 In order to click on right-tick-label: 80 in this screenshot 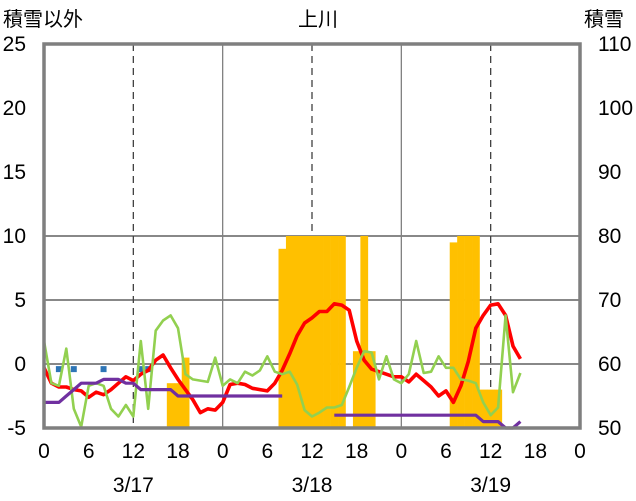, I will do `click(609, 236)`.